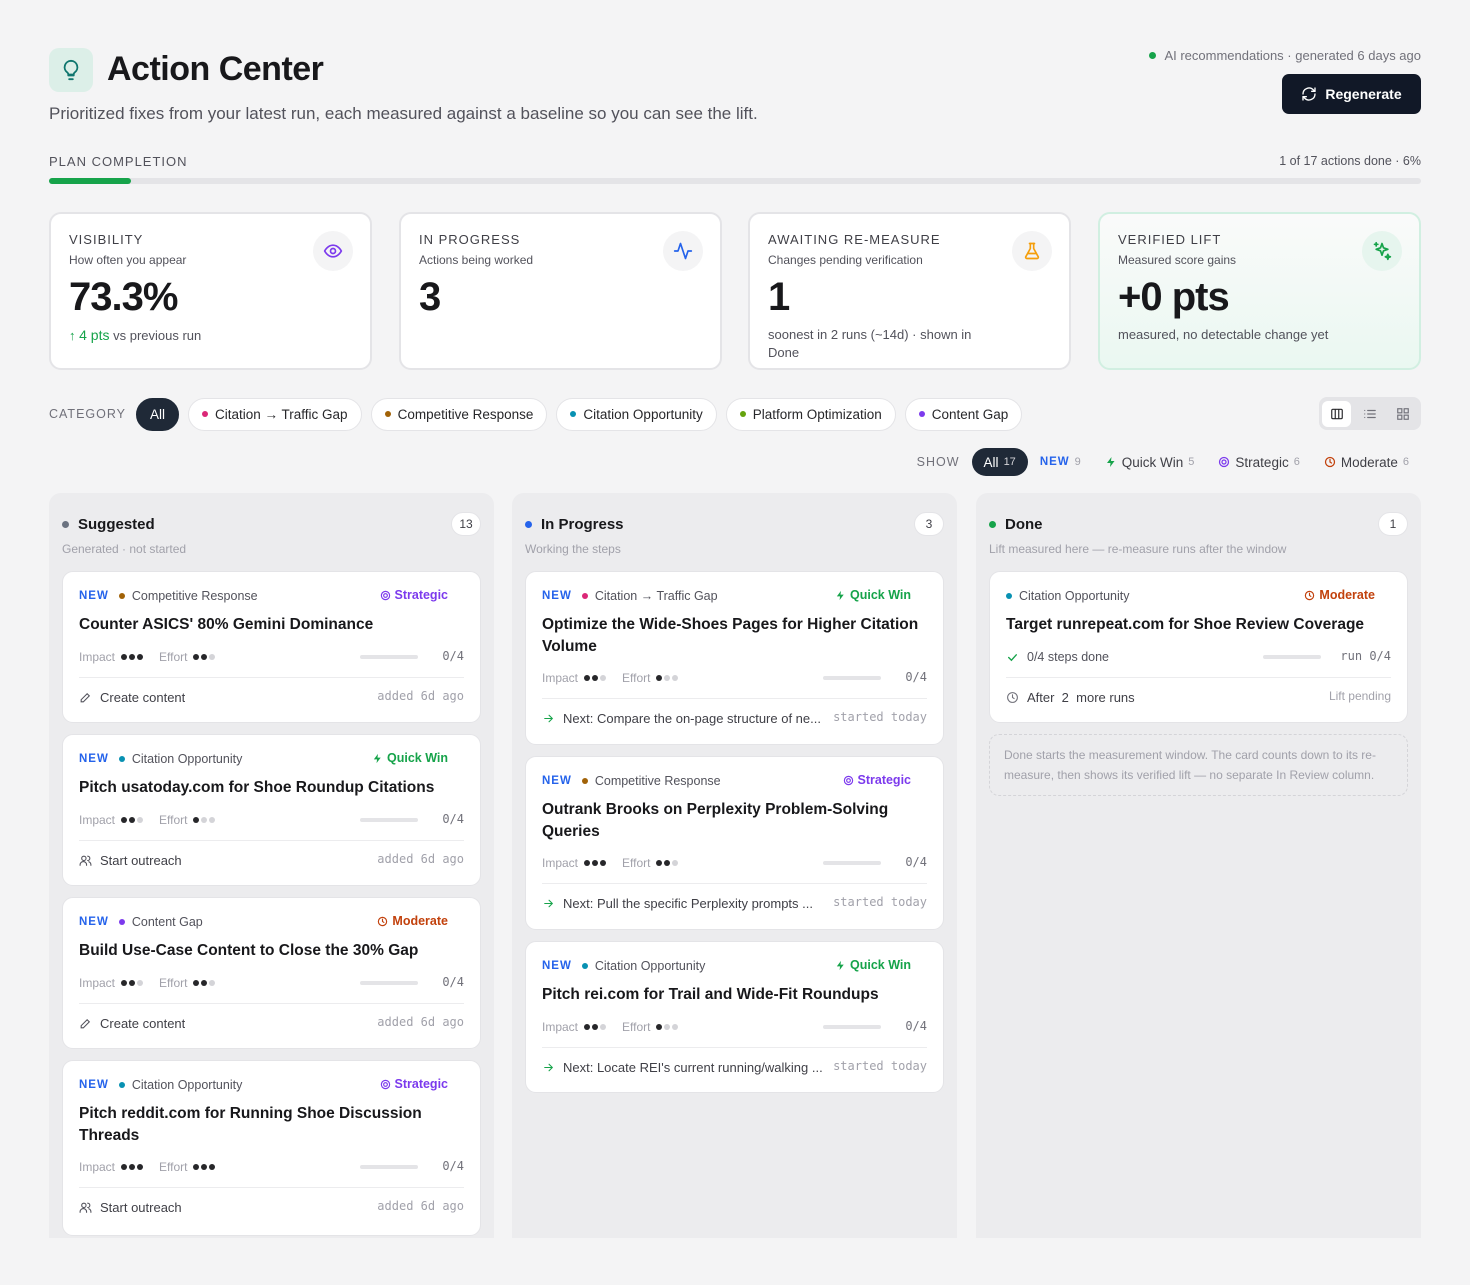  What do you see at coordinates (1060, 462) in the screenshot?
I see `show-new-button: NEW 9` at bounding box center [1060, 462].